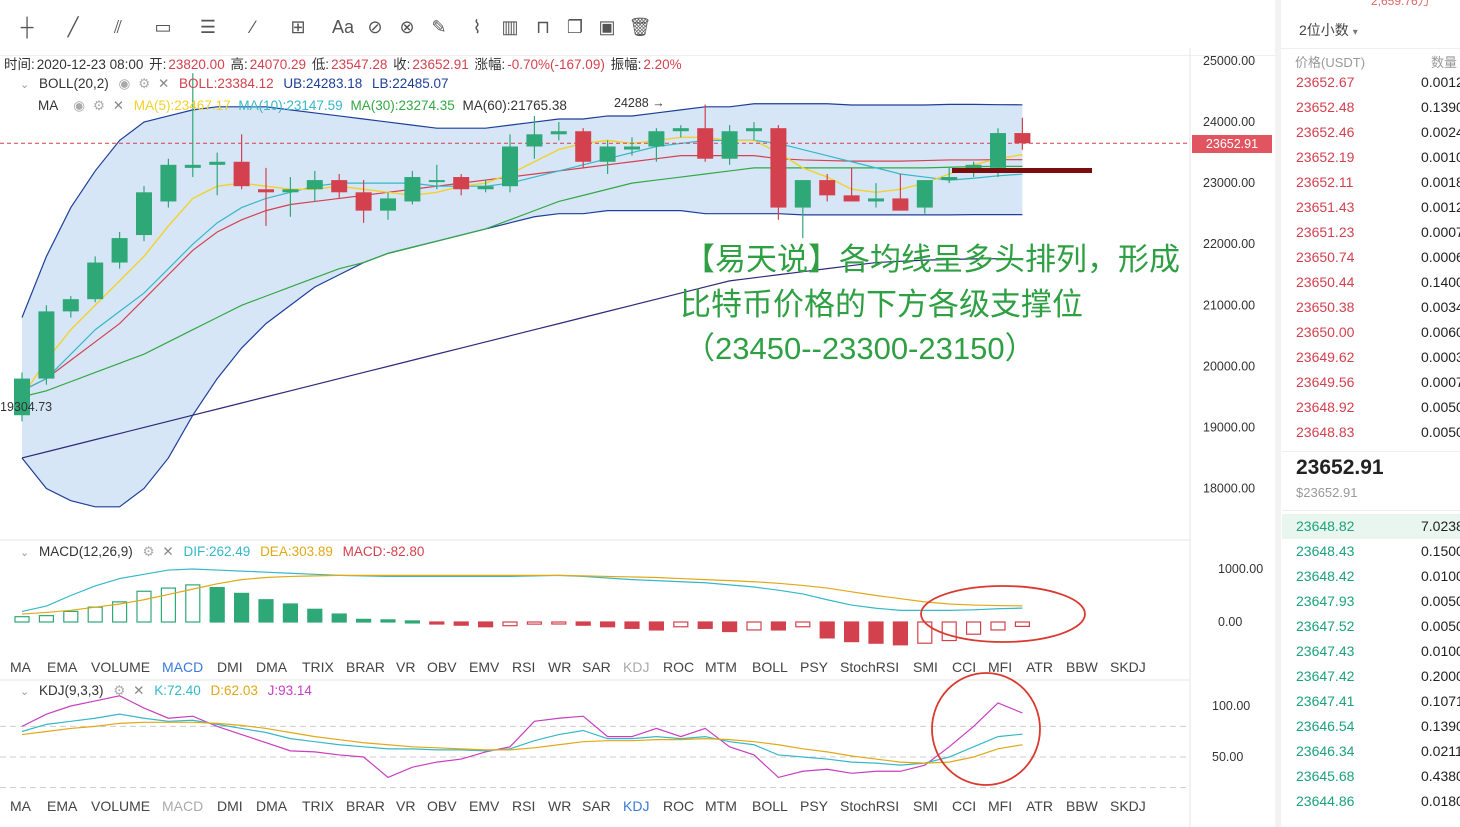  I want to click on ask-row: 23649.56 0.0007, so click(1371, 382).